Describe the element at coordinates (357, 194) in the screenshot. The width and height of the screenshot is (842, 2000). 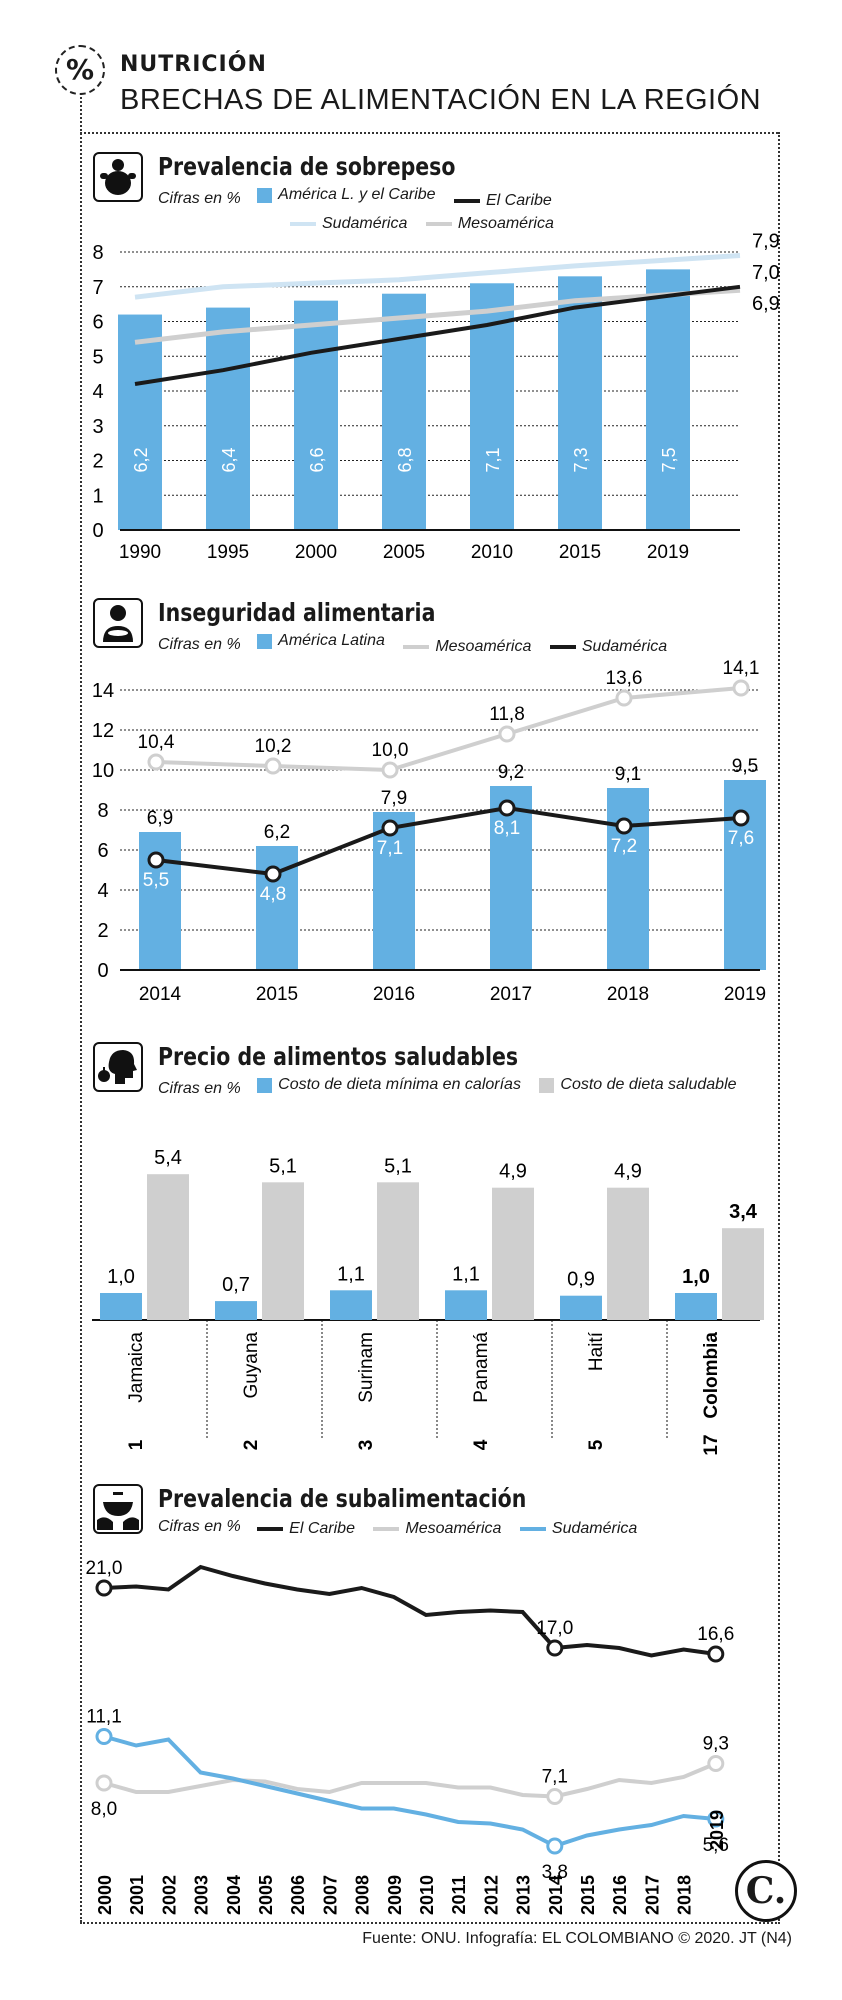
I see `legend-america-caribe: América L. y el Caribe` at that location.